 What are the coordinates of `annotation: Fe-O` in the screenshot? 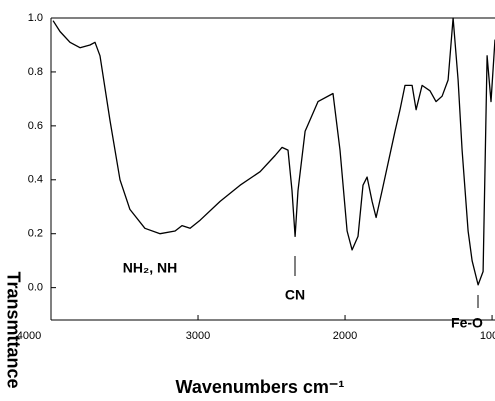 It's located at (467, 323).